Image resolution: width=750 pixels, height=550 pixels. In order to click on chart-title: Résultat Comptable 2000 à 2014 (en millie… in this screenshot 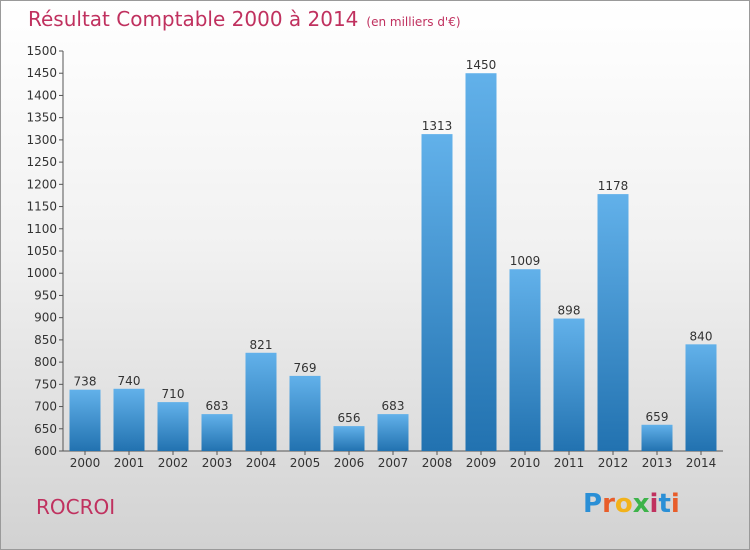, I will do `click(244, 19)`.